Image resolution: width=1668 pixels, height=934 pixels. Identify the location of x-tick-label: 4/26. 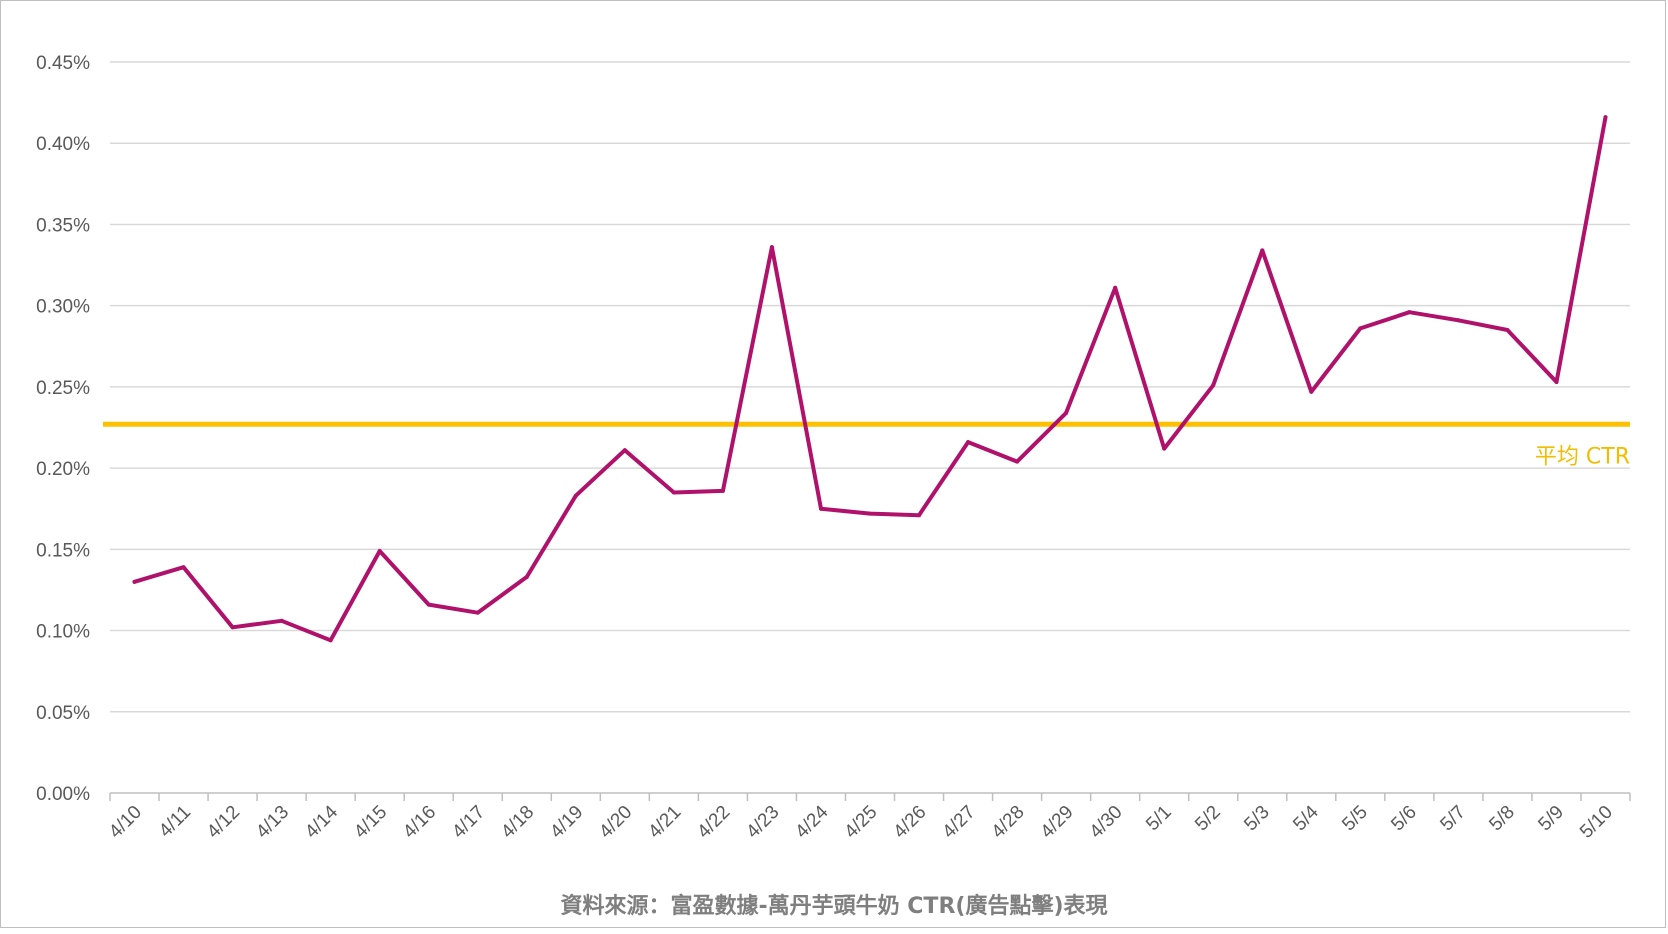
(910, 822).